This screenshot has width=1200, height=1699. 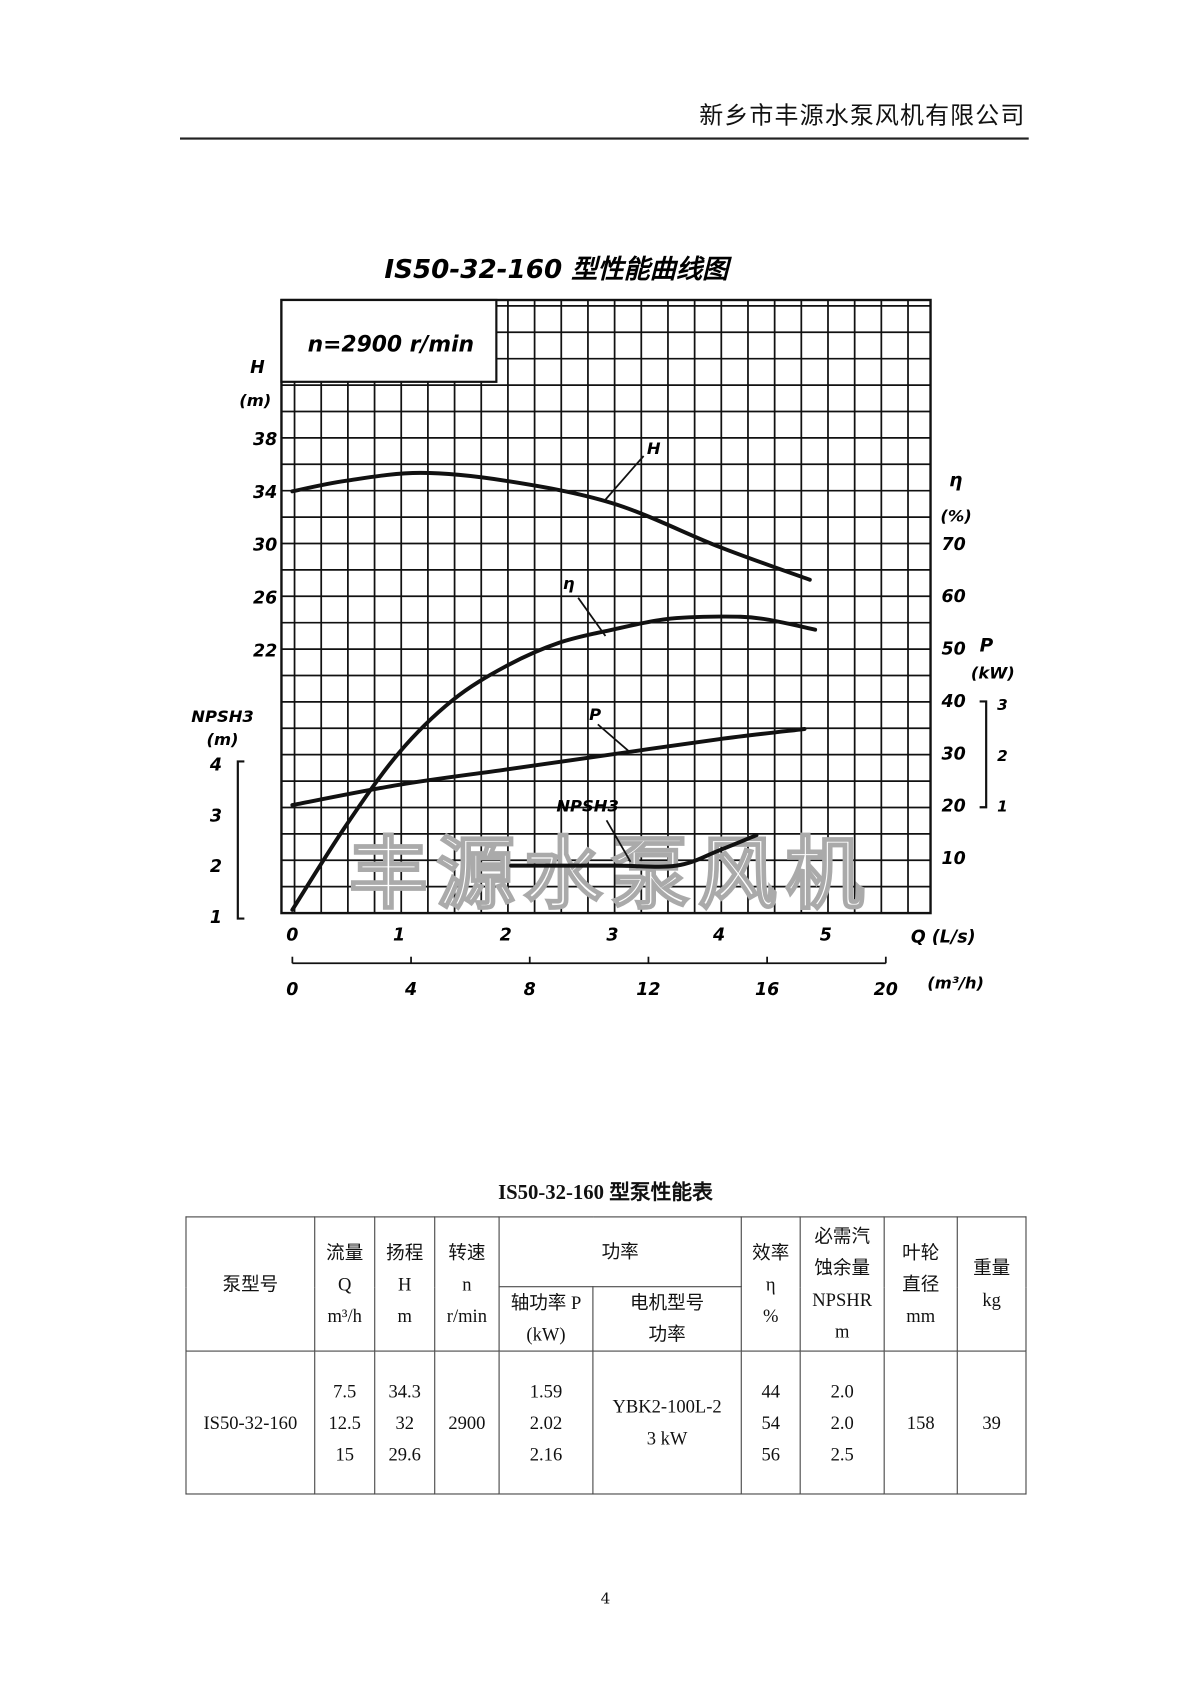 What do you see at coordinates (592, 617) in the screenshot?
I see `curve-leader-eta` at bounding box center [592, 617].